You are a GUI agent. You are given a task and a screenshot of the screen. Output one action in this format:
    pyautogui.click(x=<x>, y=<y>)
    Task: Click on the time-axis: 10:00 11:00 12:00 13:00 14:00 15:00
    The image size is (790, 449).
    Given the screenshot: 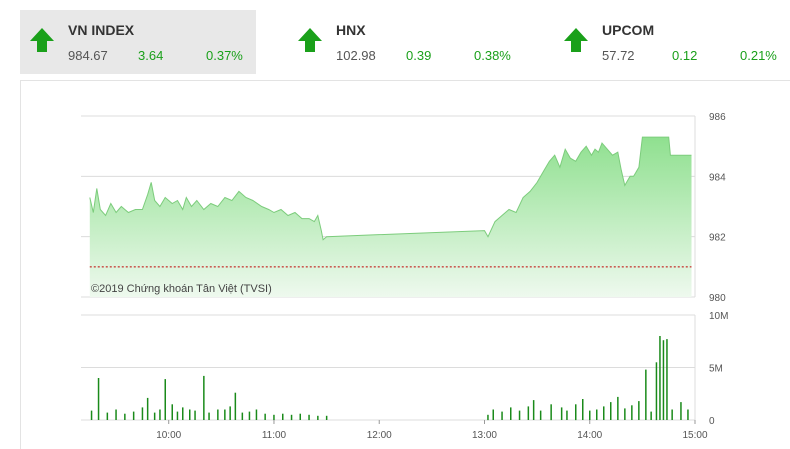 What is the action you would take?
    pyautogui.click(x=432, y=430)
    